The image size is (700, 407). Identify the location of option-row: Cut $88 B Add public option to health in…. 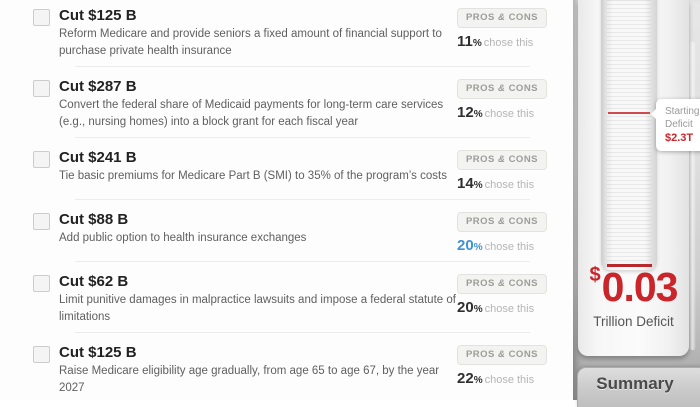
(286, 231).